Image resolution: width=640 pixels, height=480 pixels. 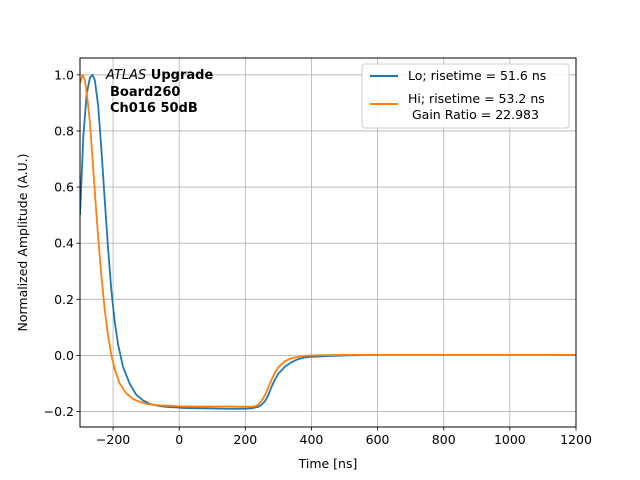 I want to click on legend-label-hi-line-2: Gain Ratio = 22.983, so click(x=473, y=114).